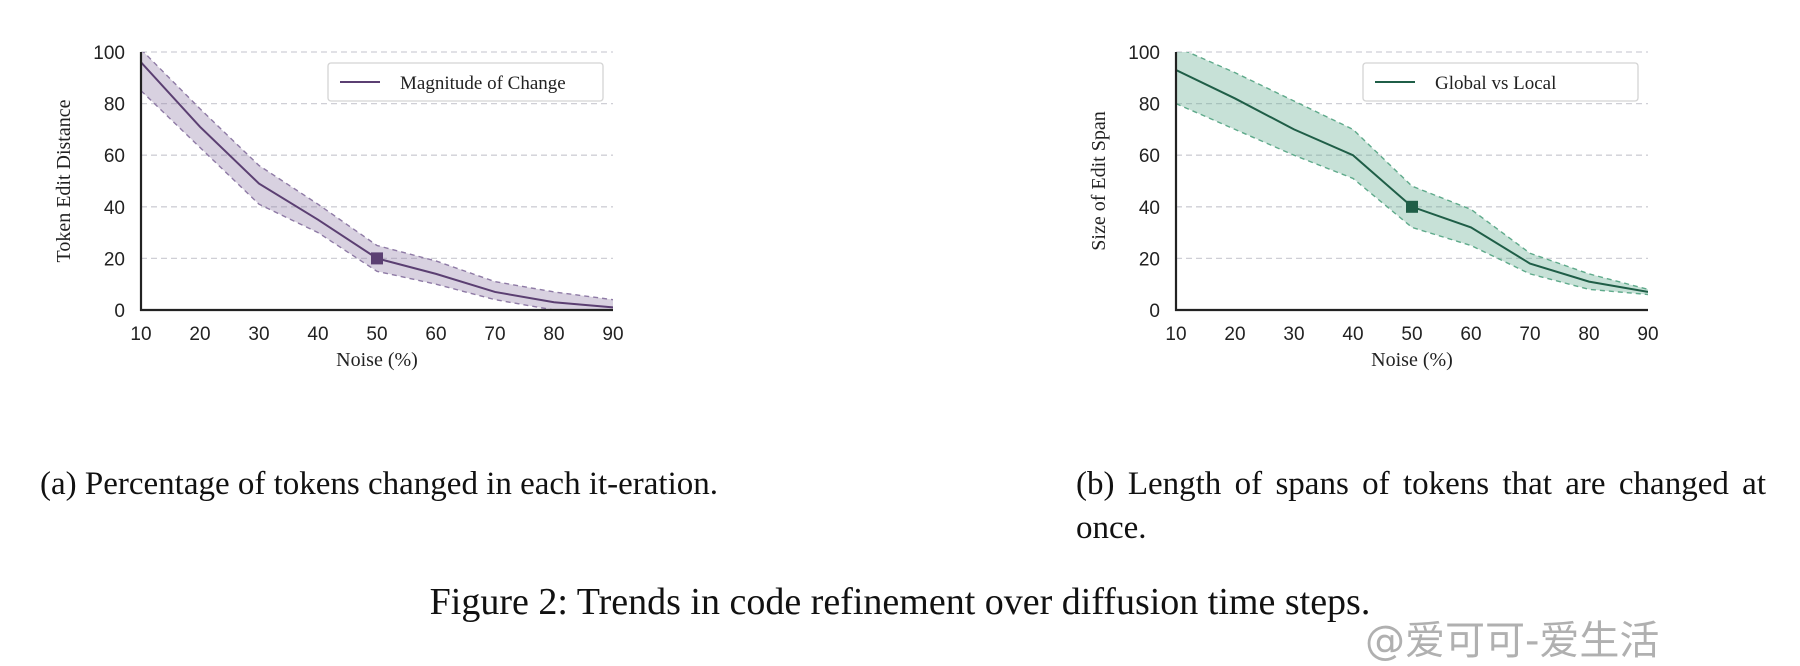 The width and height of the screenshot is (1800, 666). What do you see at coordinates (1149, 156) in the screenshot?
I see `chart-b-y-tick-label: 60` at bounding box center [1149, 156].